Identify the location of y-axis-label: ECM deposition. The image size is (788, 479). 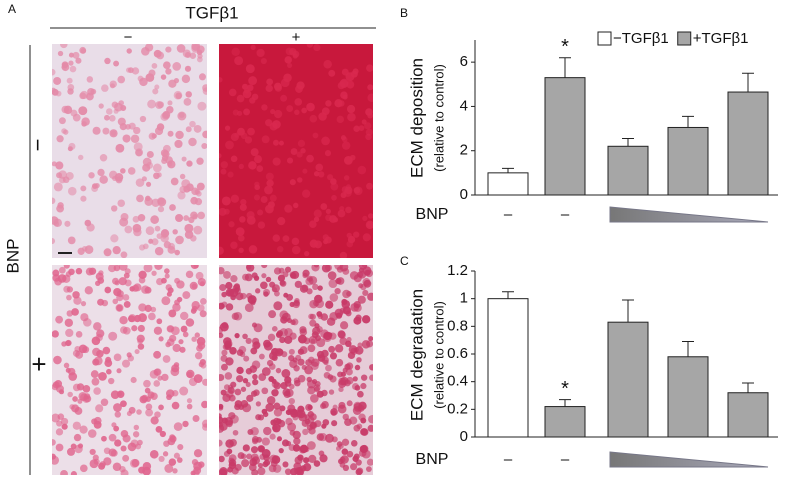
(416, 118).